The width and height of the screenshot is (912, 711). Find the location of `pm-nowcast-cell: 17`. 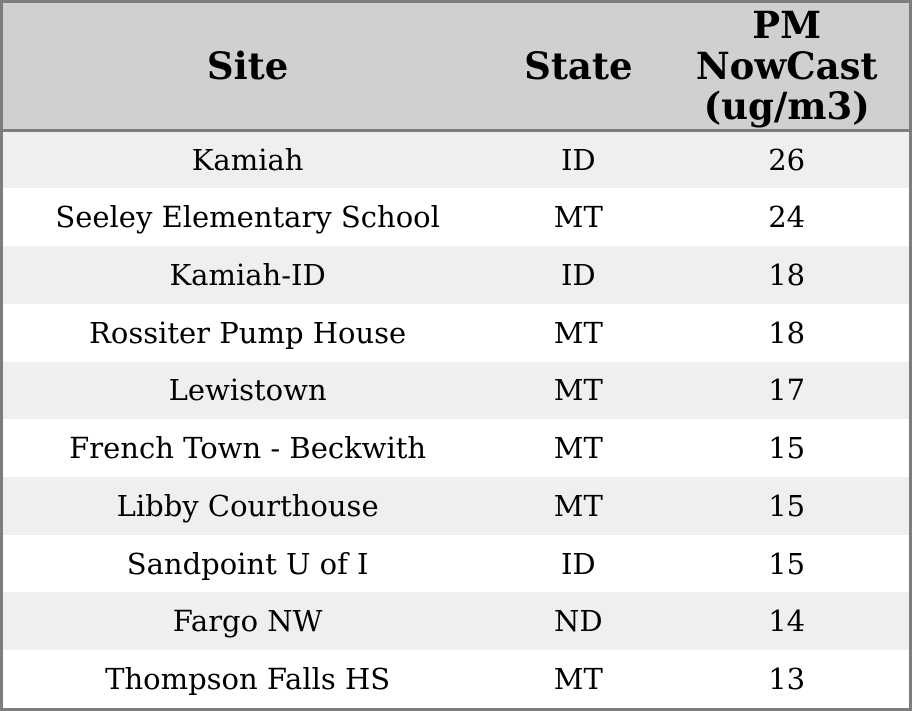

pm-nowcast-cell: 17 is located at coordinates (786, 390).